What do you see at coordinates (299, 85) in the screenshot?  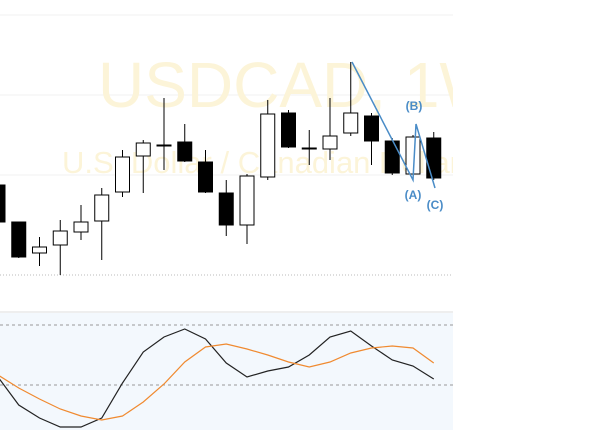 I see `watermark-title: USDCAD, 1W` at bounding box center [299, 85].